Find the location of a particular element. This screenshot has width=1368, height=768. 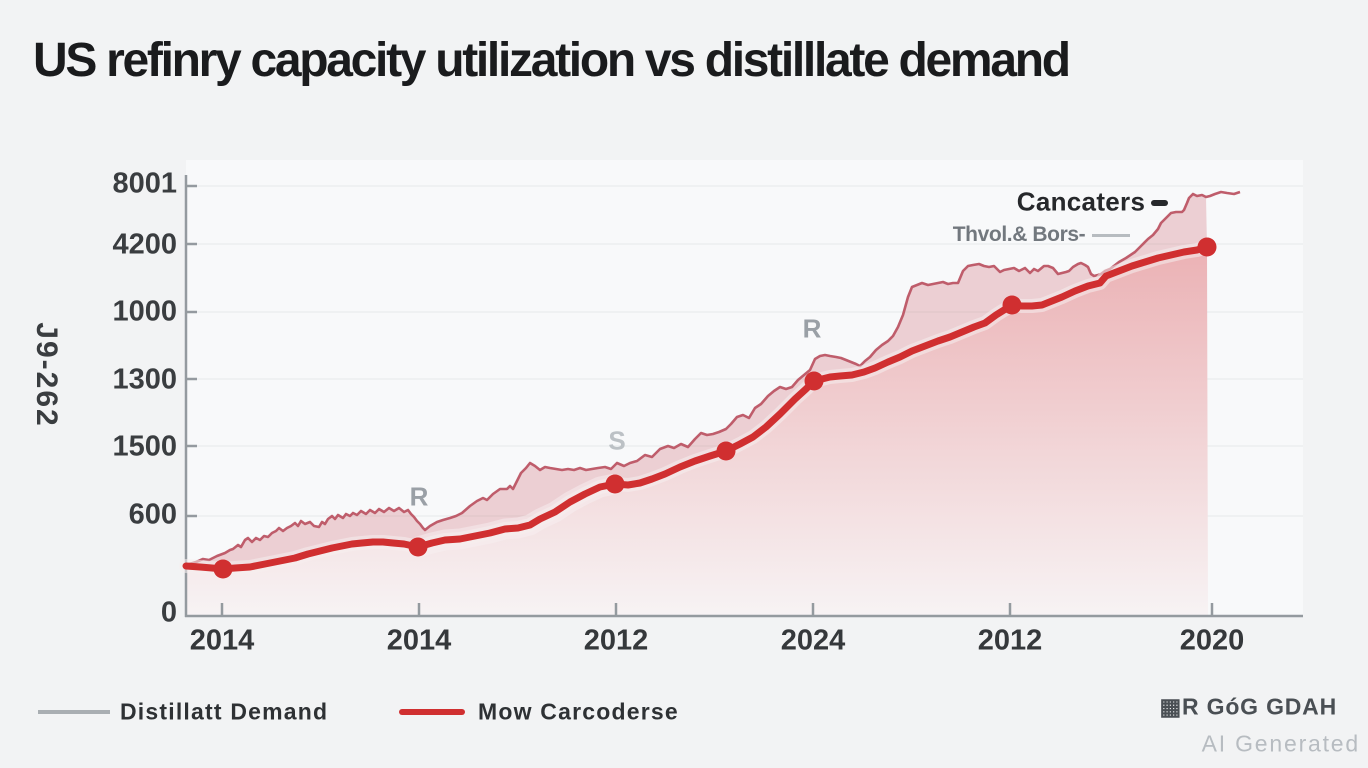

svg-text: J9-262 is located at coordinates (46, 374).